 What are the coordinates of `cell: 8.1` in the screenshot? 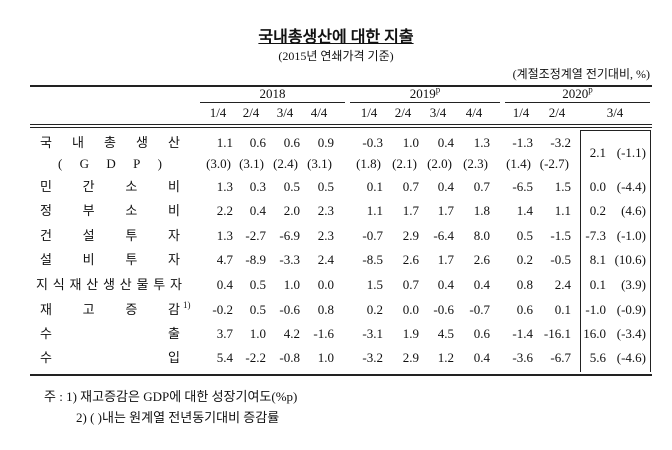 It's located at (597, 259).